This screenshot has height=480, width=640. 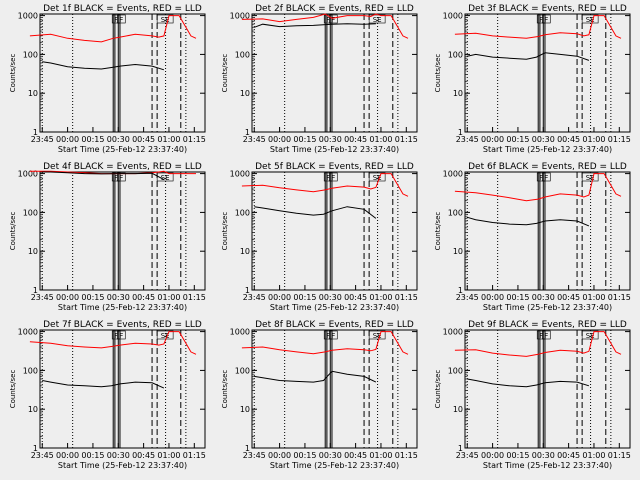 I want to click on plot-title: Det 7f BLACK = Events, RED = LLD, so click(x=122, y=325).